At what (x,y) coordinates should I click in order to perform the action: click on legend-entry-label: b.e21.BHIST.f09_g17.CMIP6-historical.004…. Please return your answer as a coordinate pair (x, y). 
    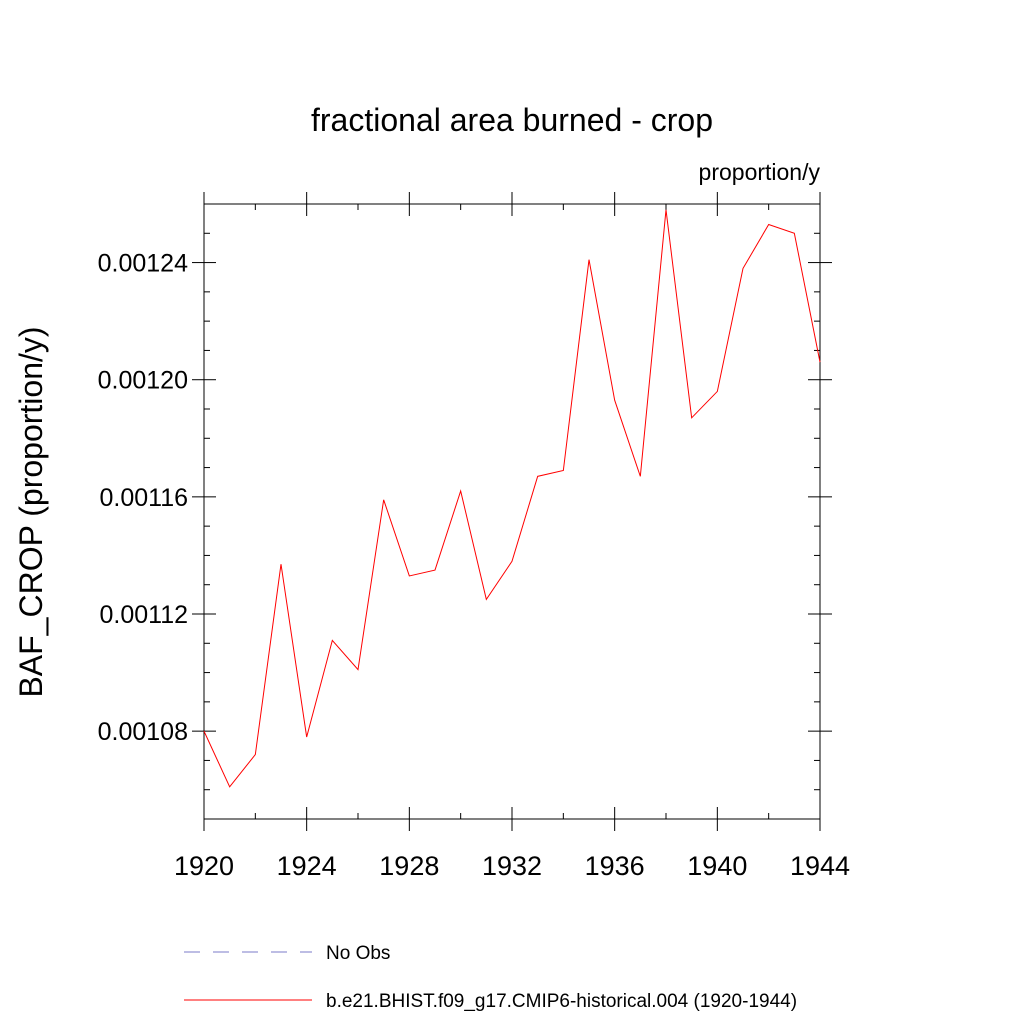
    Looking at the image, I should click on (561, 1001).